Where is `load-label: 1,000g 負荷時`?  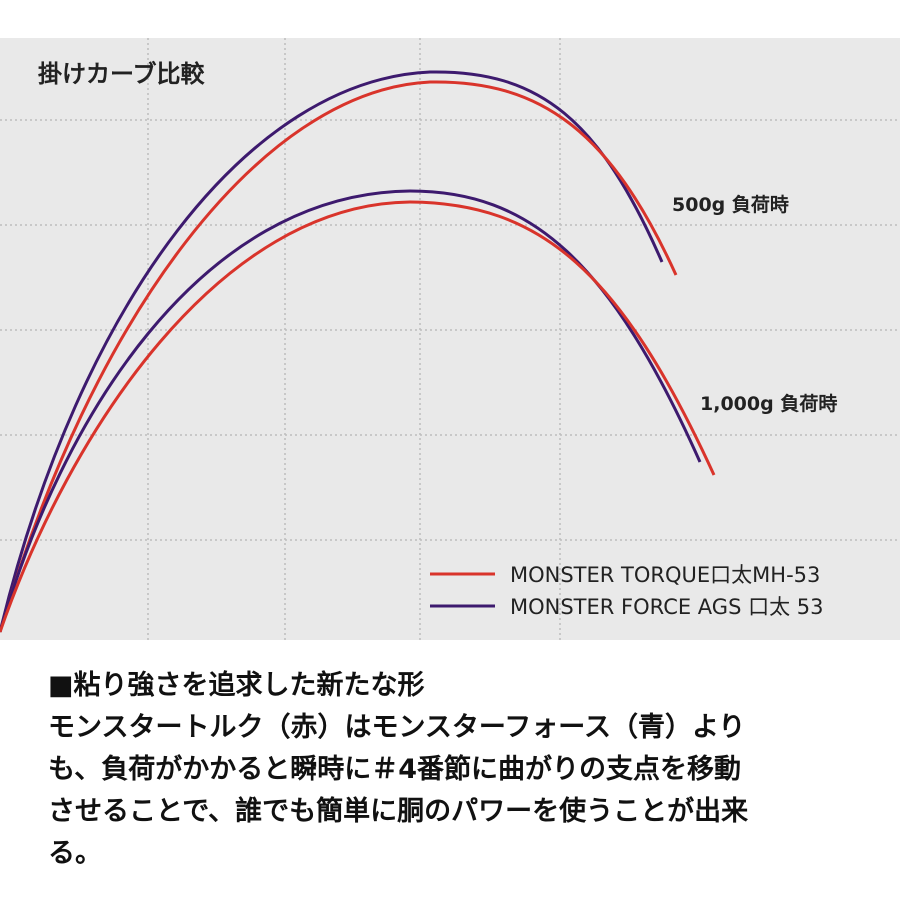 load-label: 1,000g 負荷時 is located at coordinates (768, 403).